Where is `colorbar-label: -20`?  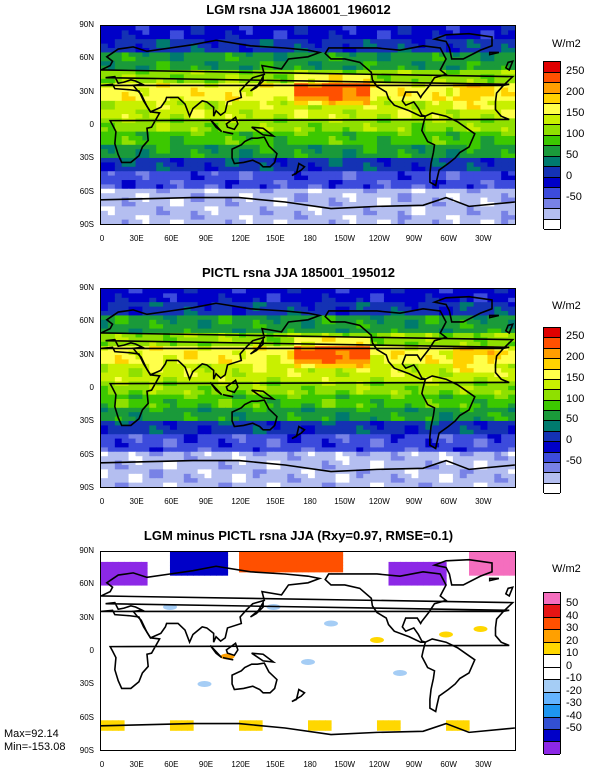 colorbar-label: -20 is located at coordinates (574, 690).